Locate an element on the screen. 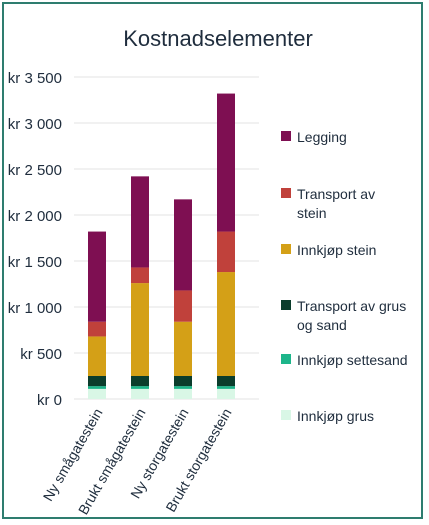 This screenshot has height=525, width=429. y-tick-label: kr 1 000 is located at coordinates (35, 308).